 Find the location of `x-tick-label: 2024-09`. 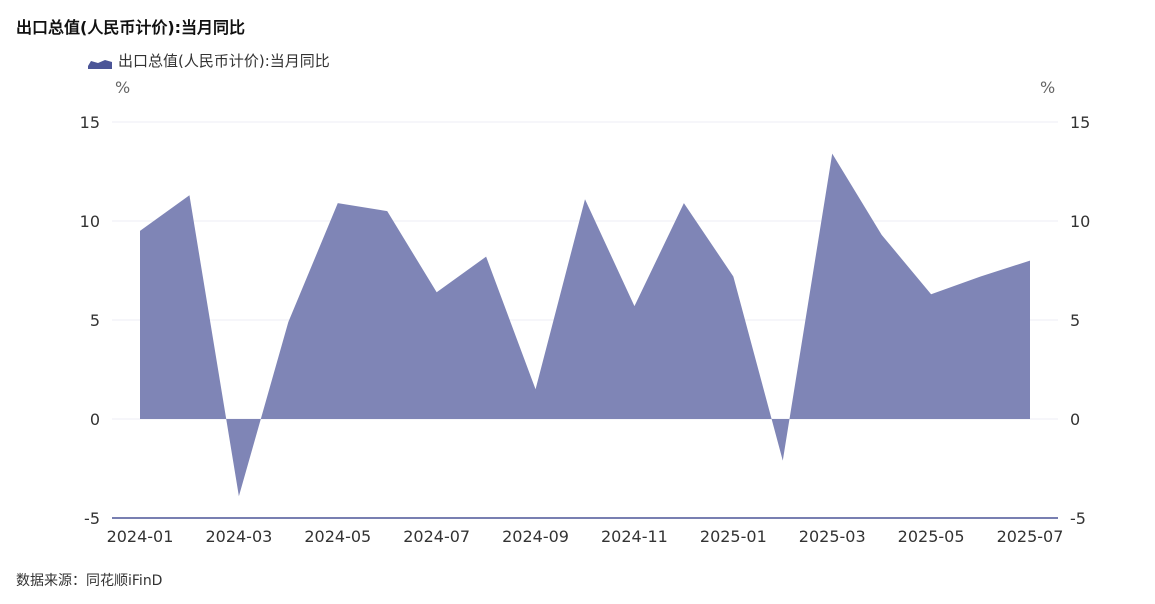

x-tick-label: 2024-09 is located at coordinates (535, 536).